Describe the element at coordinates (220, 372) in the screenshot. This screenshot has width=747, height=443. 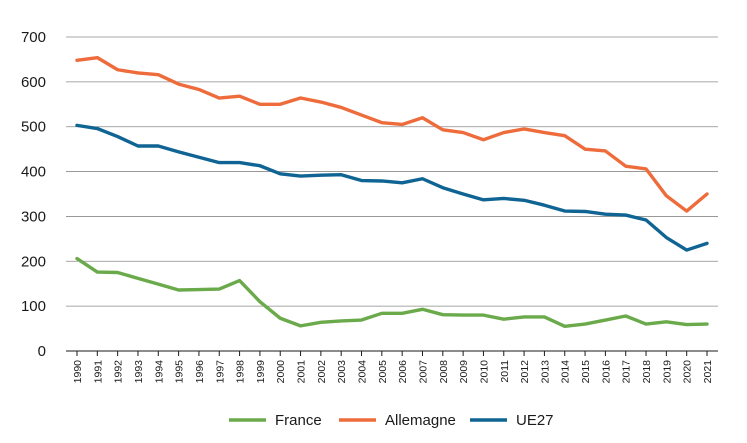
I see `x-tick-label: 1997` at that location.